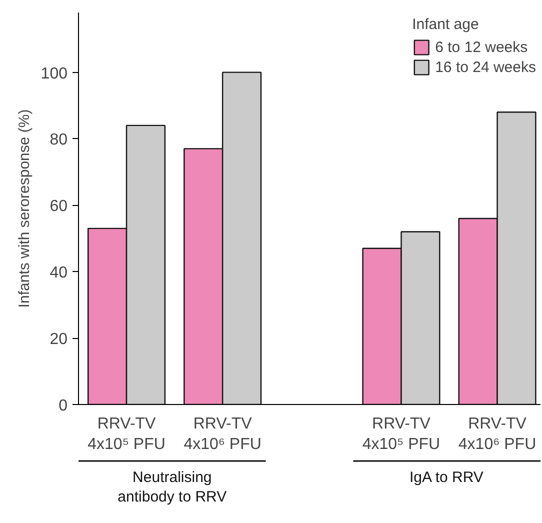  What do you see at coordinates (63, 406) in the screenshot?
I see `y-tick-label: 0` at bounding box center [63, 406].